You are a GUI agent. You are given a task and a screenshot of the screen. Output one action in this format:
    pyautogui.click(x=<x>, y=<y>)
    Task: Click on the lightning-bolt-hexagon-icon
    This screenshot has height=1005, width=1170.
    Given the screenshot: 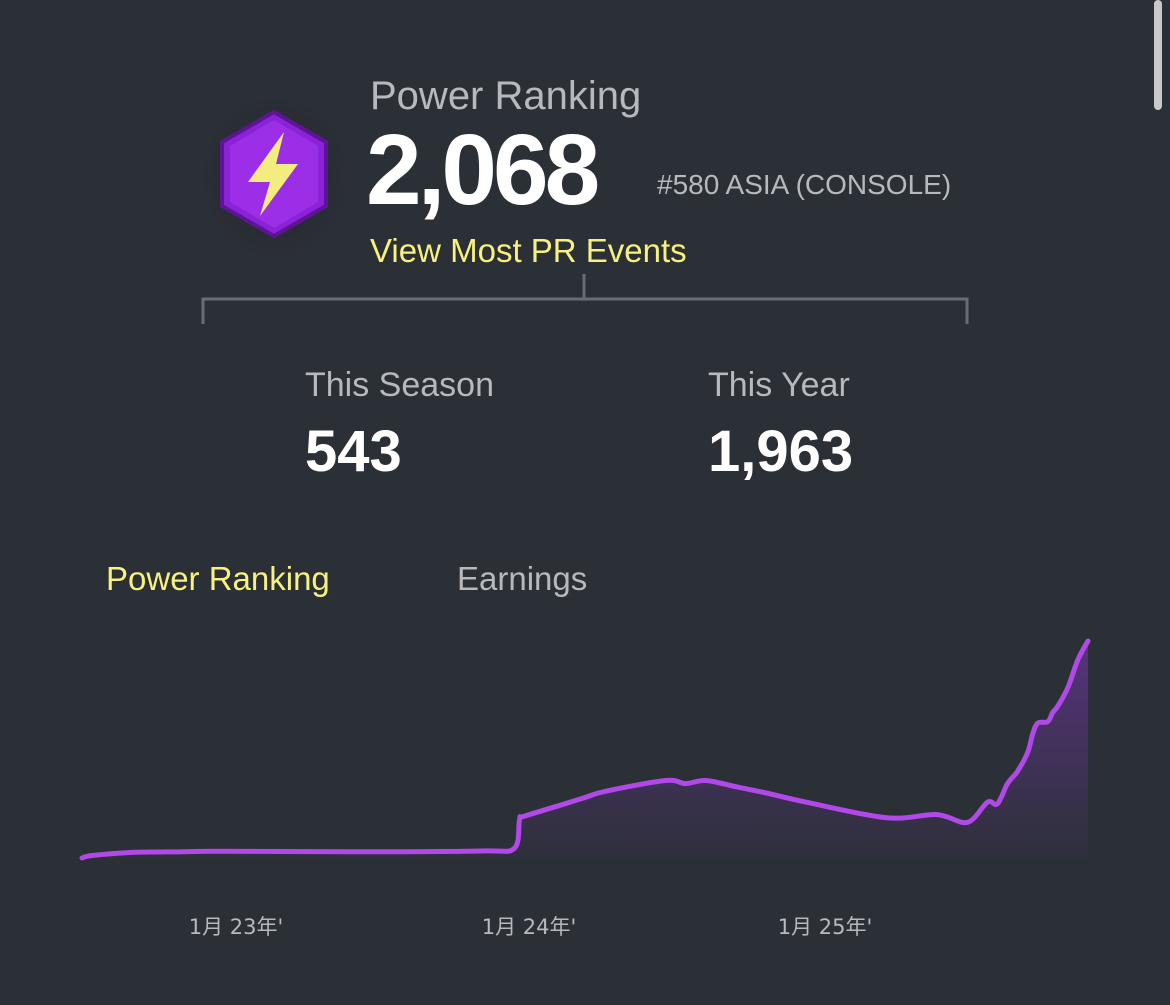 What is the action you would take?
    pyautogui.click(x=274, y=174)
    